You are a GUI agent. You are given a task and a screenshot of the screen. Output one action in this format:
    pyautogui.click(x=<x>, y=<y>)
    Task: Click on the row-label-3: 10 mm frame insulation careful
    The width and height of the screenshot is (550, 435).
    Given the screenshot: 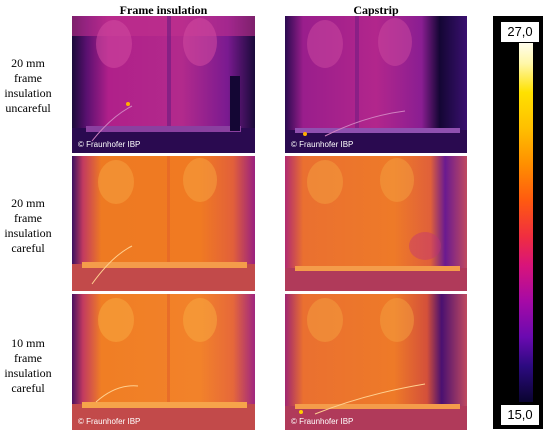 What is the action you would take?
    pyautogui.click(x=28, y=365)
    